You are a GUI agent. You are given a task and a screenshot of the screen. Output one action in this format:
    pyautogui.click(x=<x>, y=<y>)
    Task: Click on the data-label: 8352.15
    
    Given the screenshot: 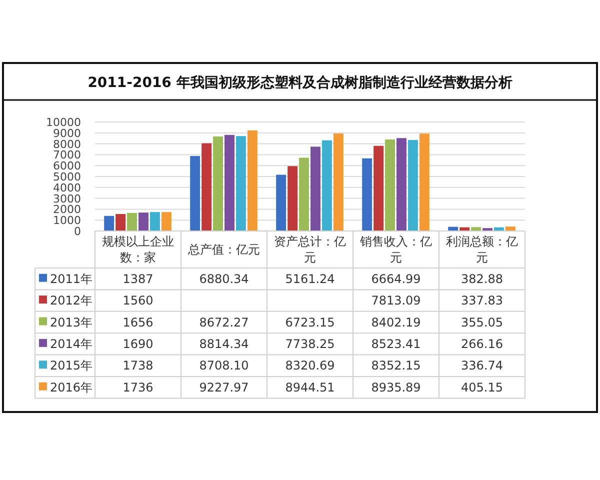 What is the action you would take?
    pyautogui.click(x=396, y=365)
    